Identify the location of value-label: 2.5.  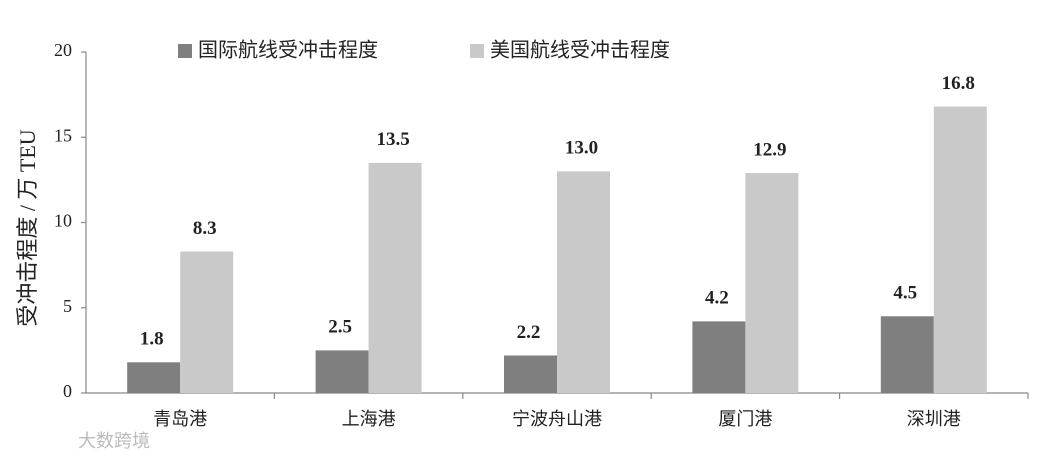
(340, 327).